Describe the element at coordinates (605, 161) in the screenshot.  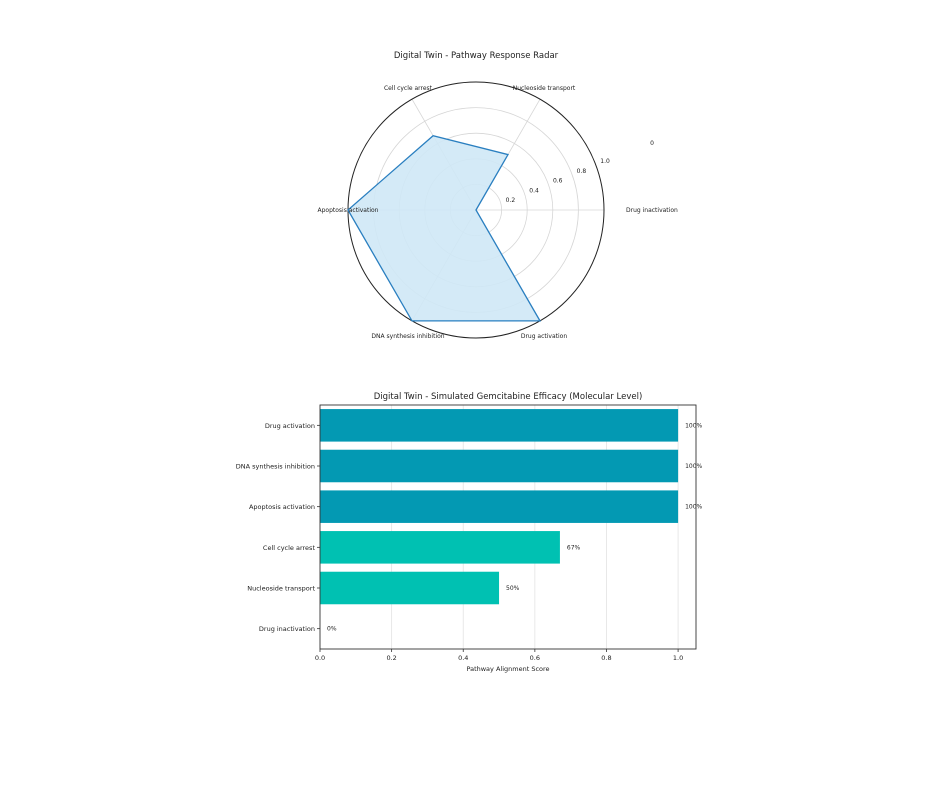
I see `radar-tick-label: 1.0` at that location.